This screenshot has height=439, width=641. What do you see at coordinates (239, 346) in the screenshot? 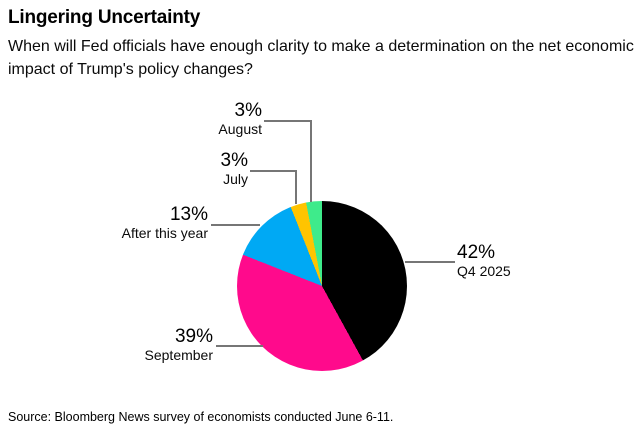
I see `leader-line-september-horizontal` at bounding box center [239, 346].